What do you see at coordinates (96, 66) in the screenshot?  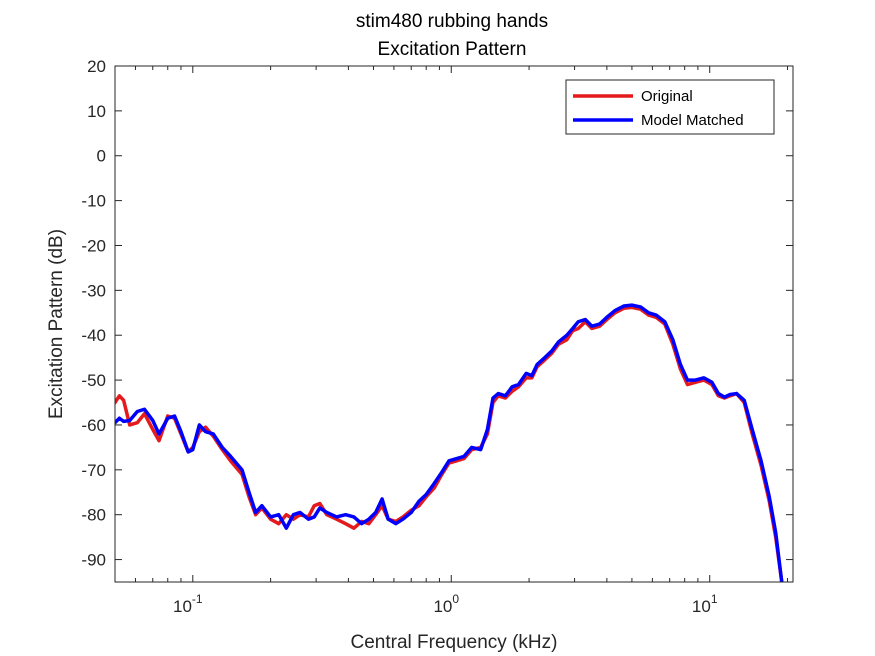 I see `y-tick-label: 20` at bounding box center [96, 66].